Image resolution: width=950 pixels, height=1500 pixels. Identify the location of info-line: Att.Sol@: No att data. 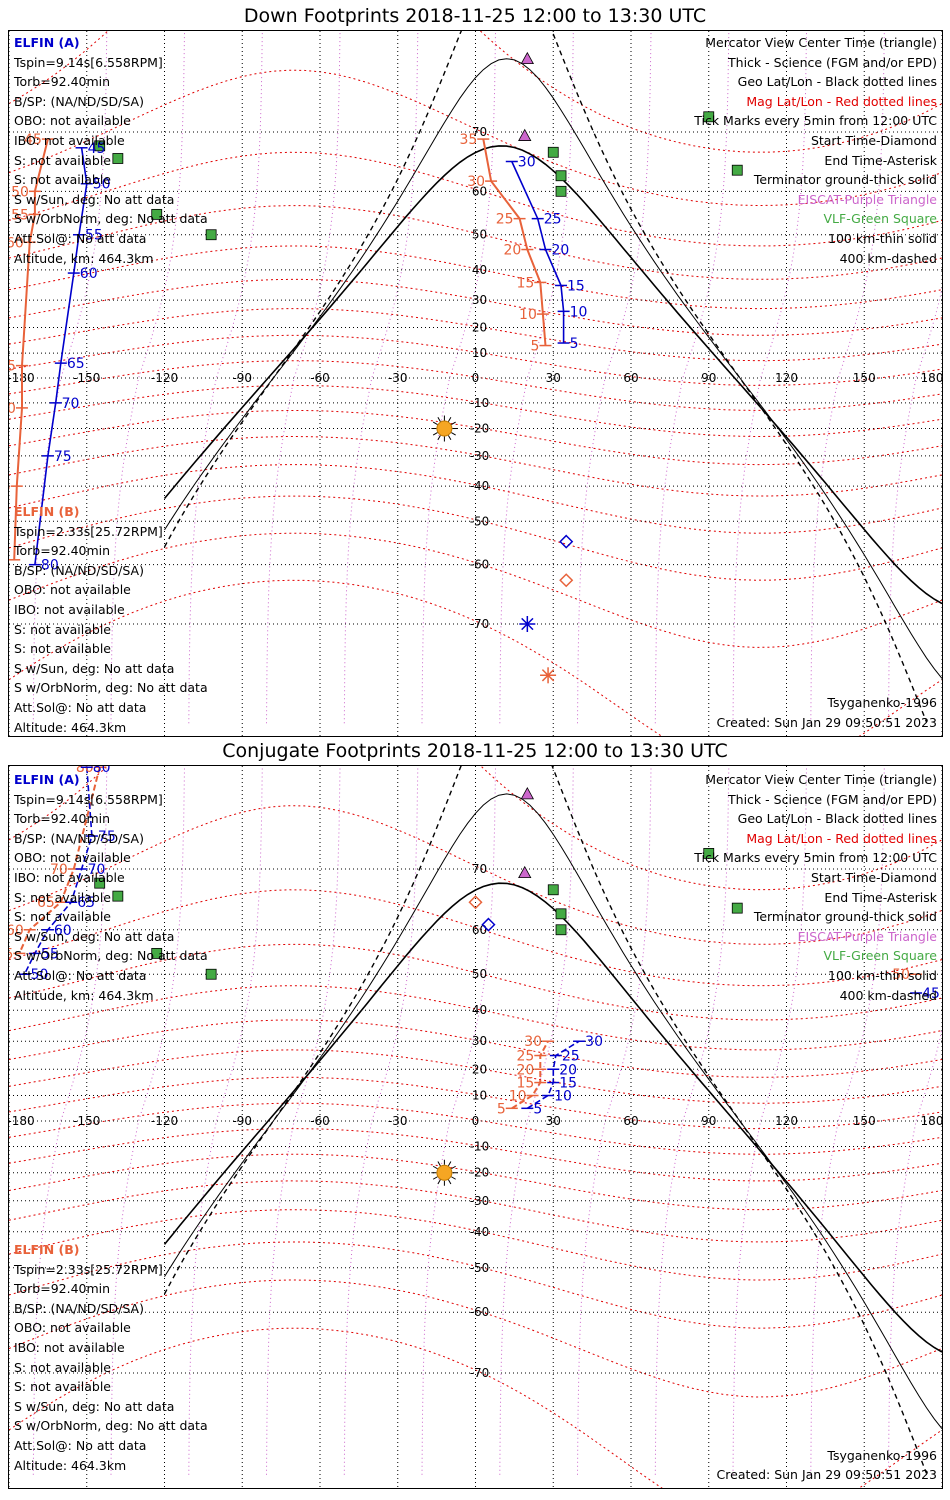
(80, 975).